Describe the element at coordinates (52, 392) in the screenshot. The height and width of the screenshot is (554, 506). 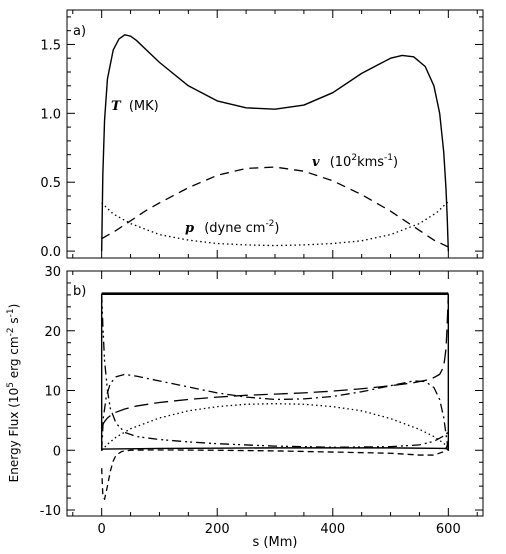
I see `y-tick-label: 10` at that location.